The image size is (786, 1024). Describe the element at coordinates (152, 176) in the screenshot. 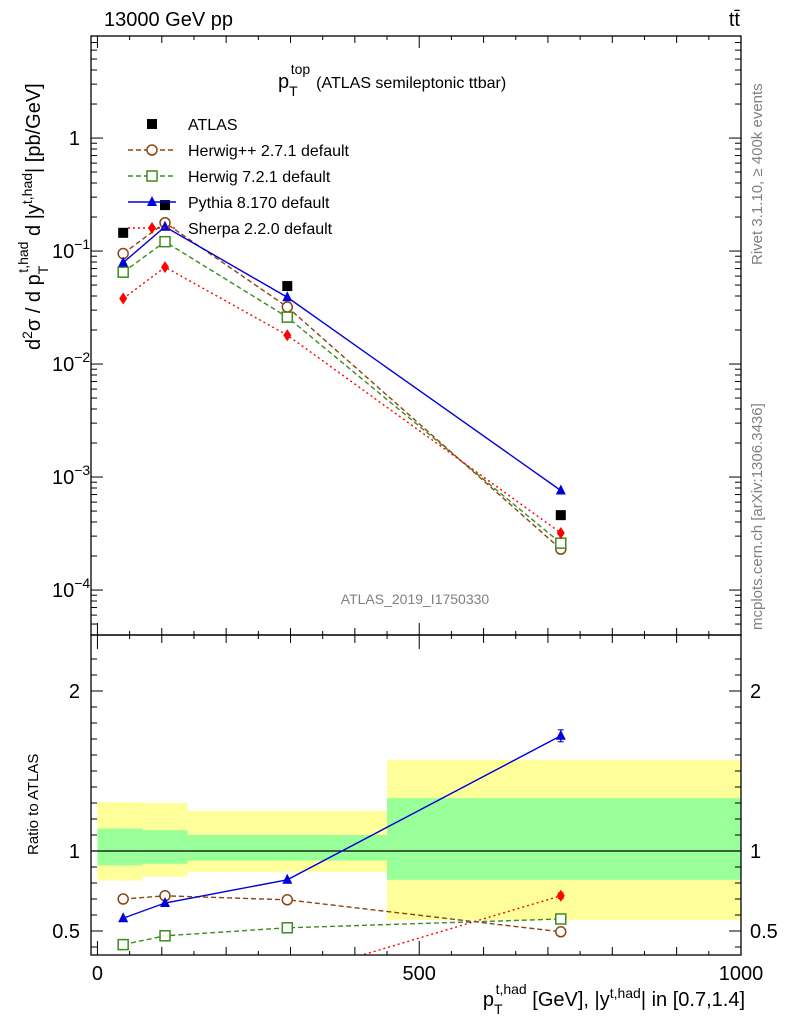

I see `legend-marker-herwig-7-2-1-default` at that location.